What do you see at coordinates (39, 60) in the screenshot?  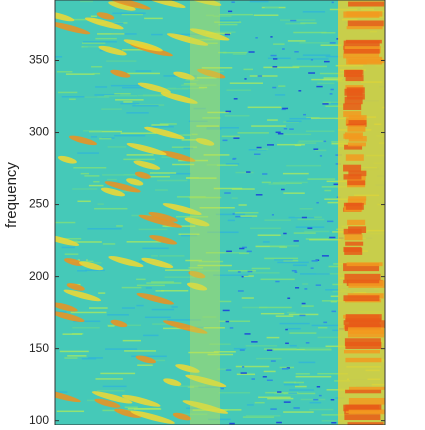 I see `y-tick-label: 350` at bounding box center [39, 60].